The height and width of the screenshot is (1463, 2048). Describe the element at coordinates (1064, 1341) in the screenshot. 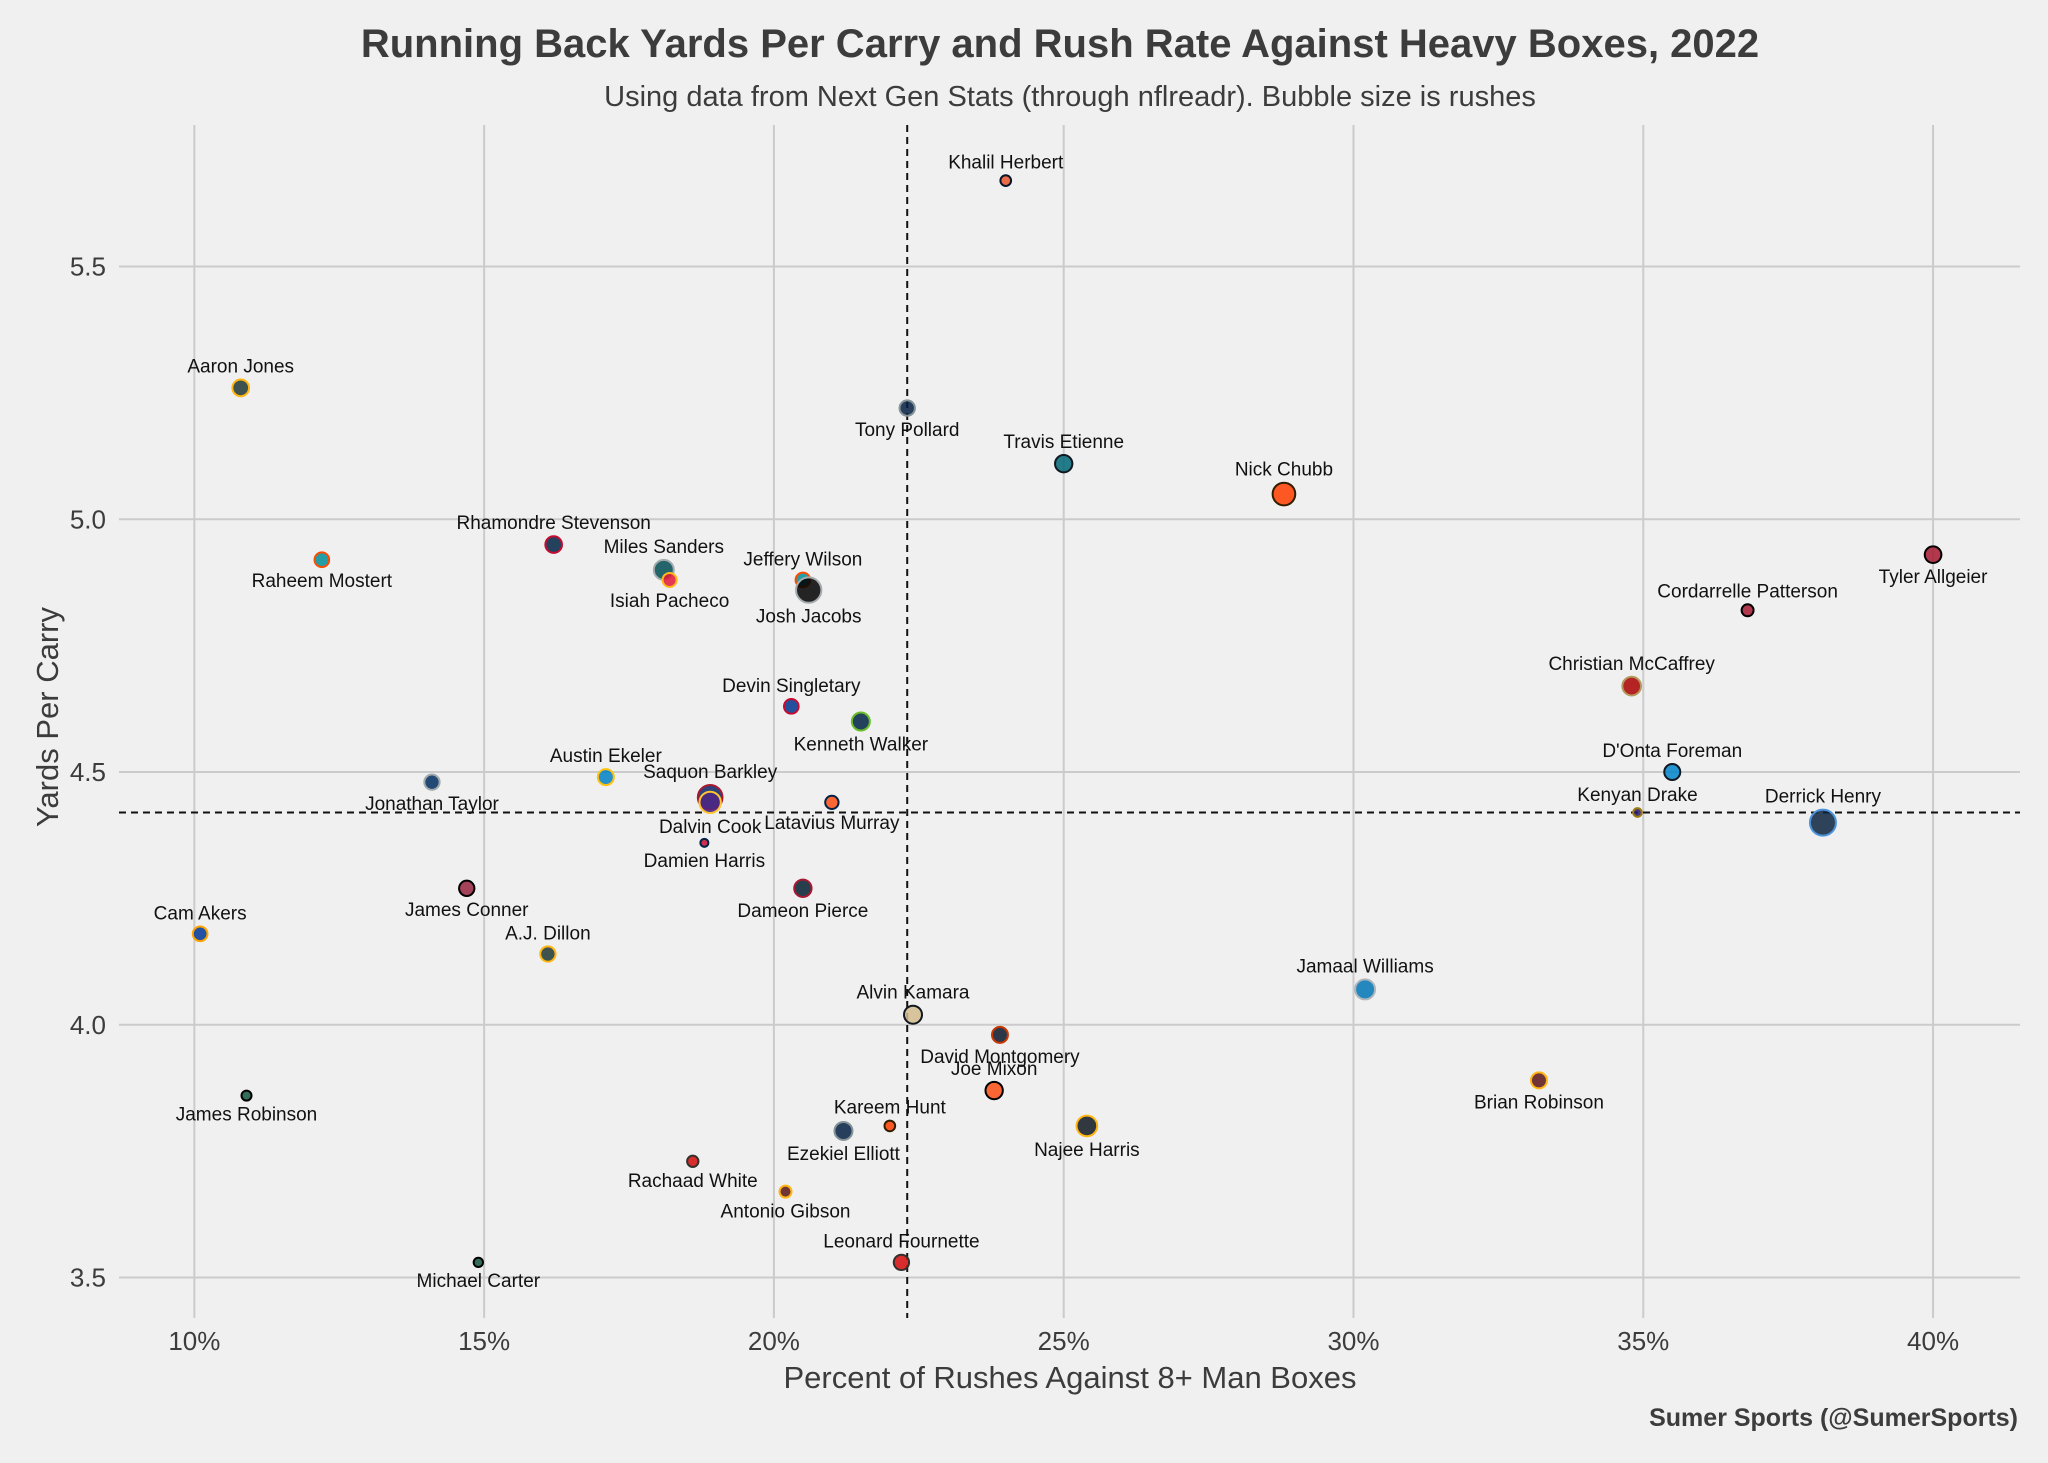

I see `x-tick-label: 25%` at that location.